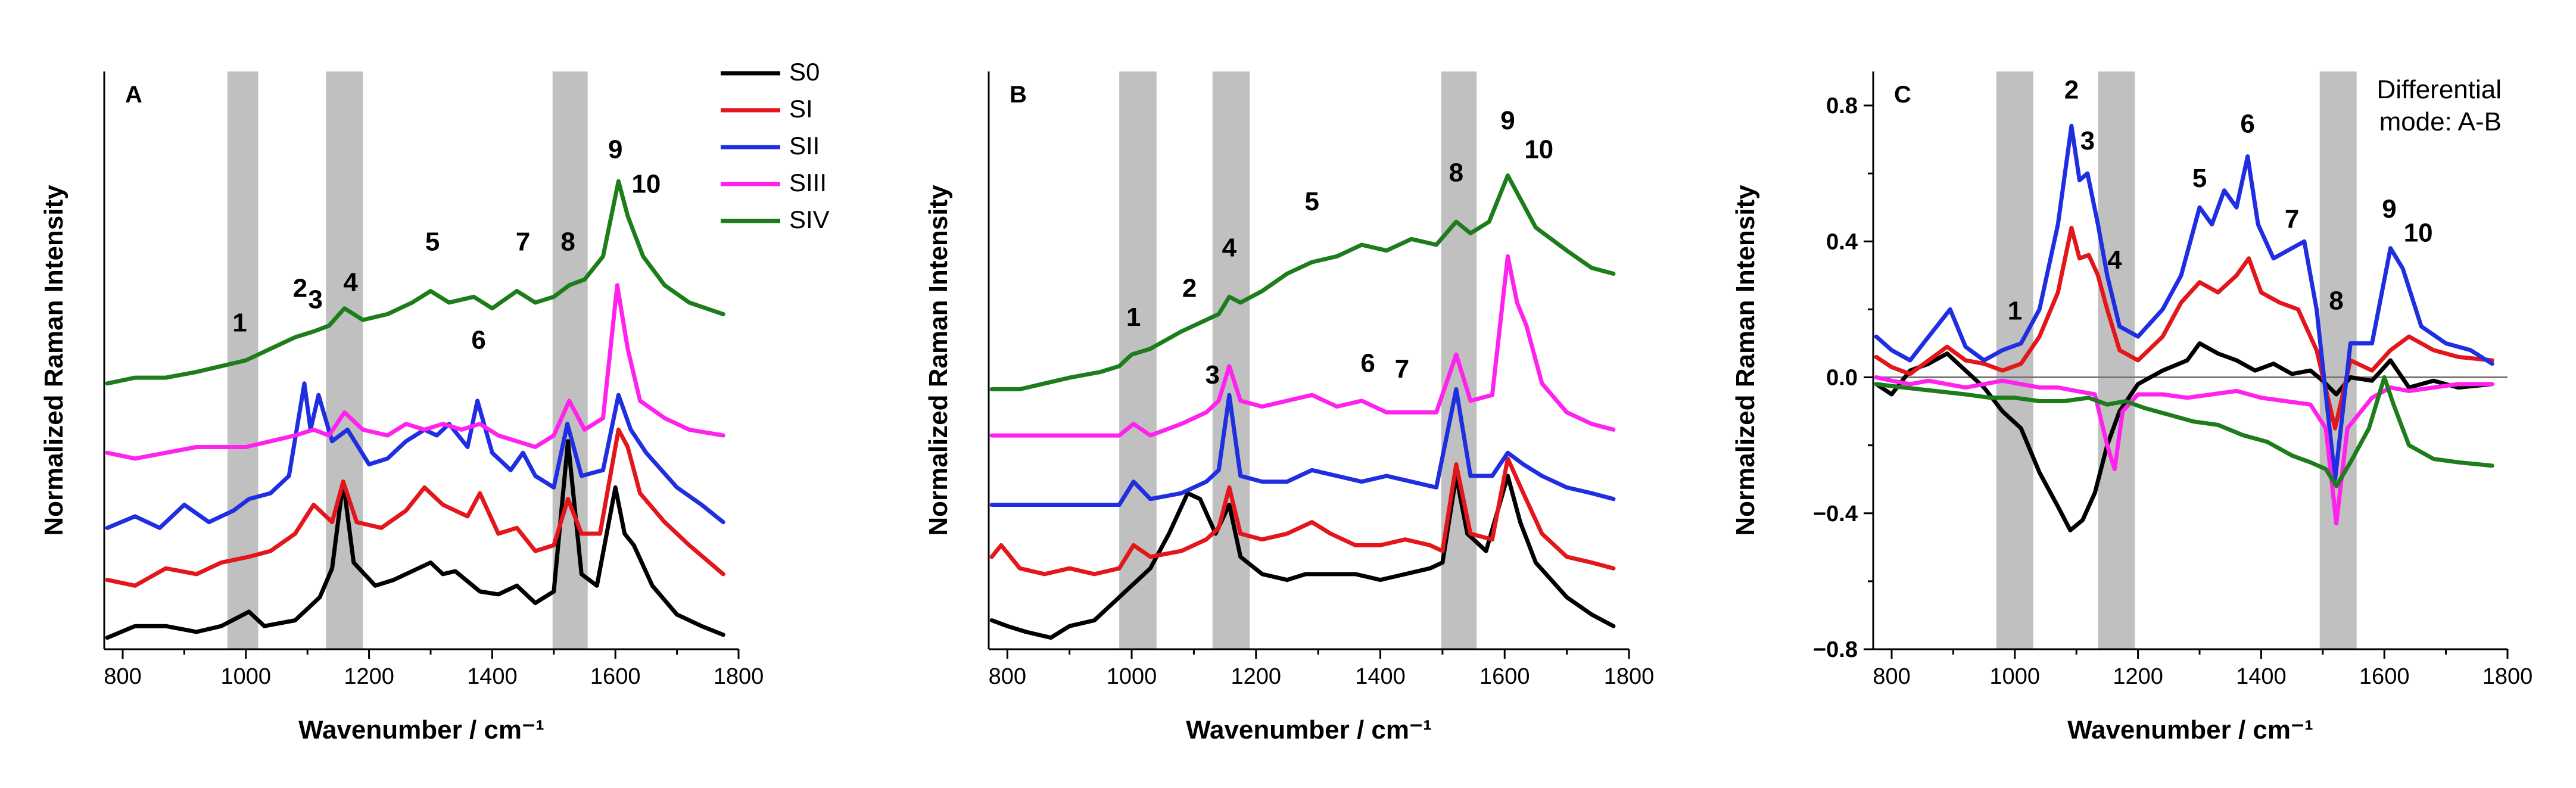  What do you see at coordinates (133, 95) in the screenshot?
I see `panel-label: A` at bounding box center [133, 95].